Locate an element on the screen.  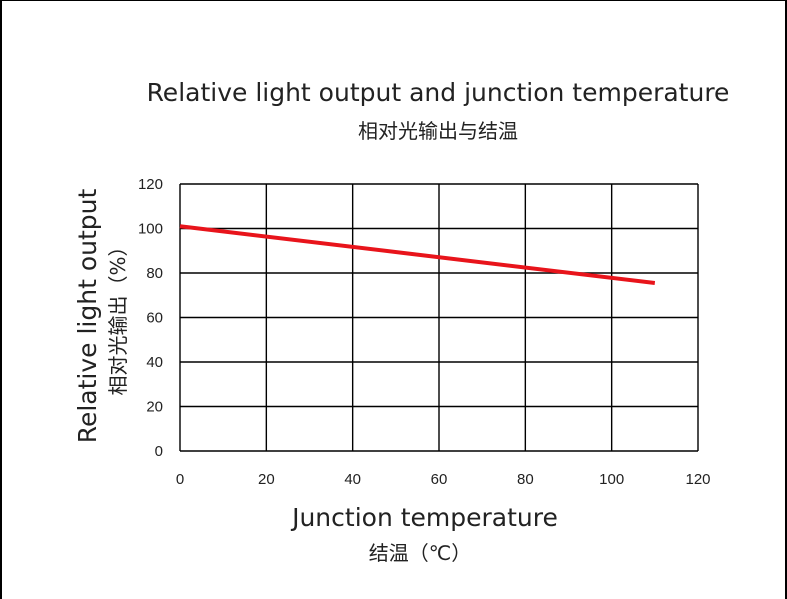
y-tick-labels: 0 20 40 60 80 100 120 is located at coordinates (150, 318).